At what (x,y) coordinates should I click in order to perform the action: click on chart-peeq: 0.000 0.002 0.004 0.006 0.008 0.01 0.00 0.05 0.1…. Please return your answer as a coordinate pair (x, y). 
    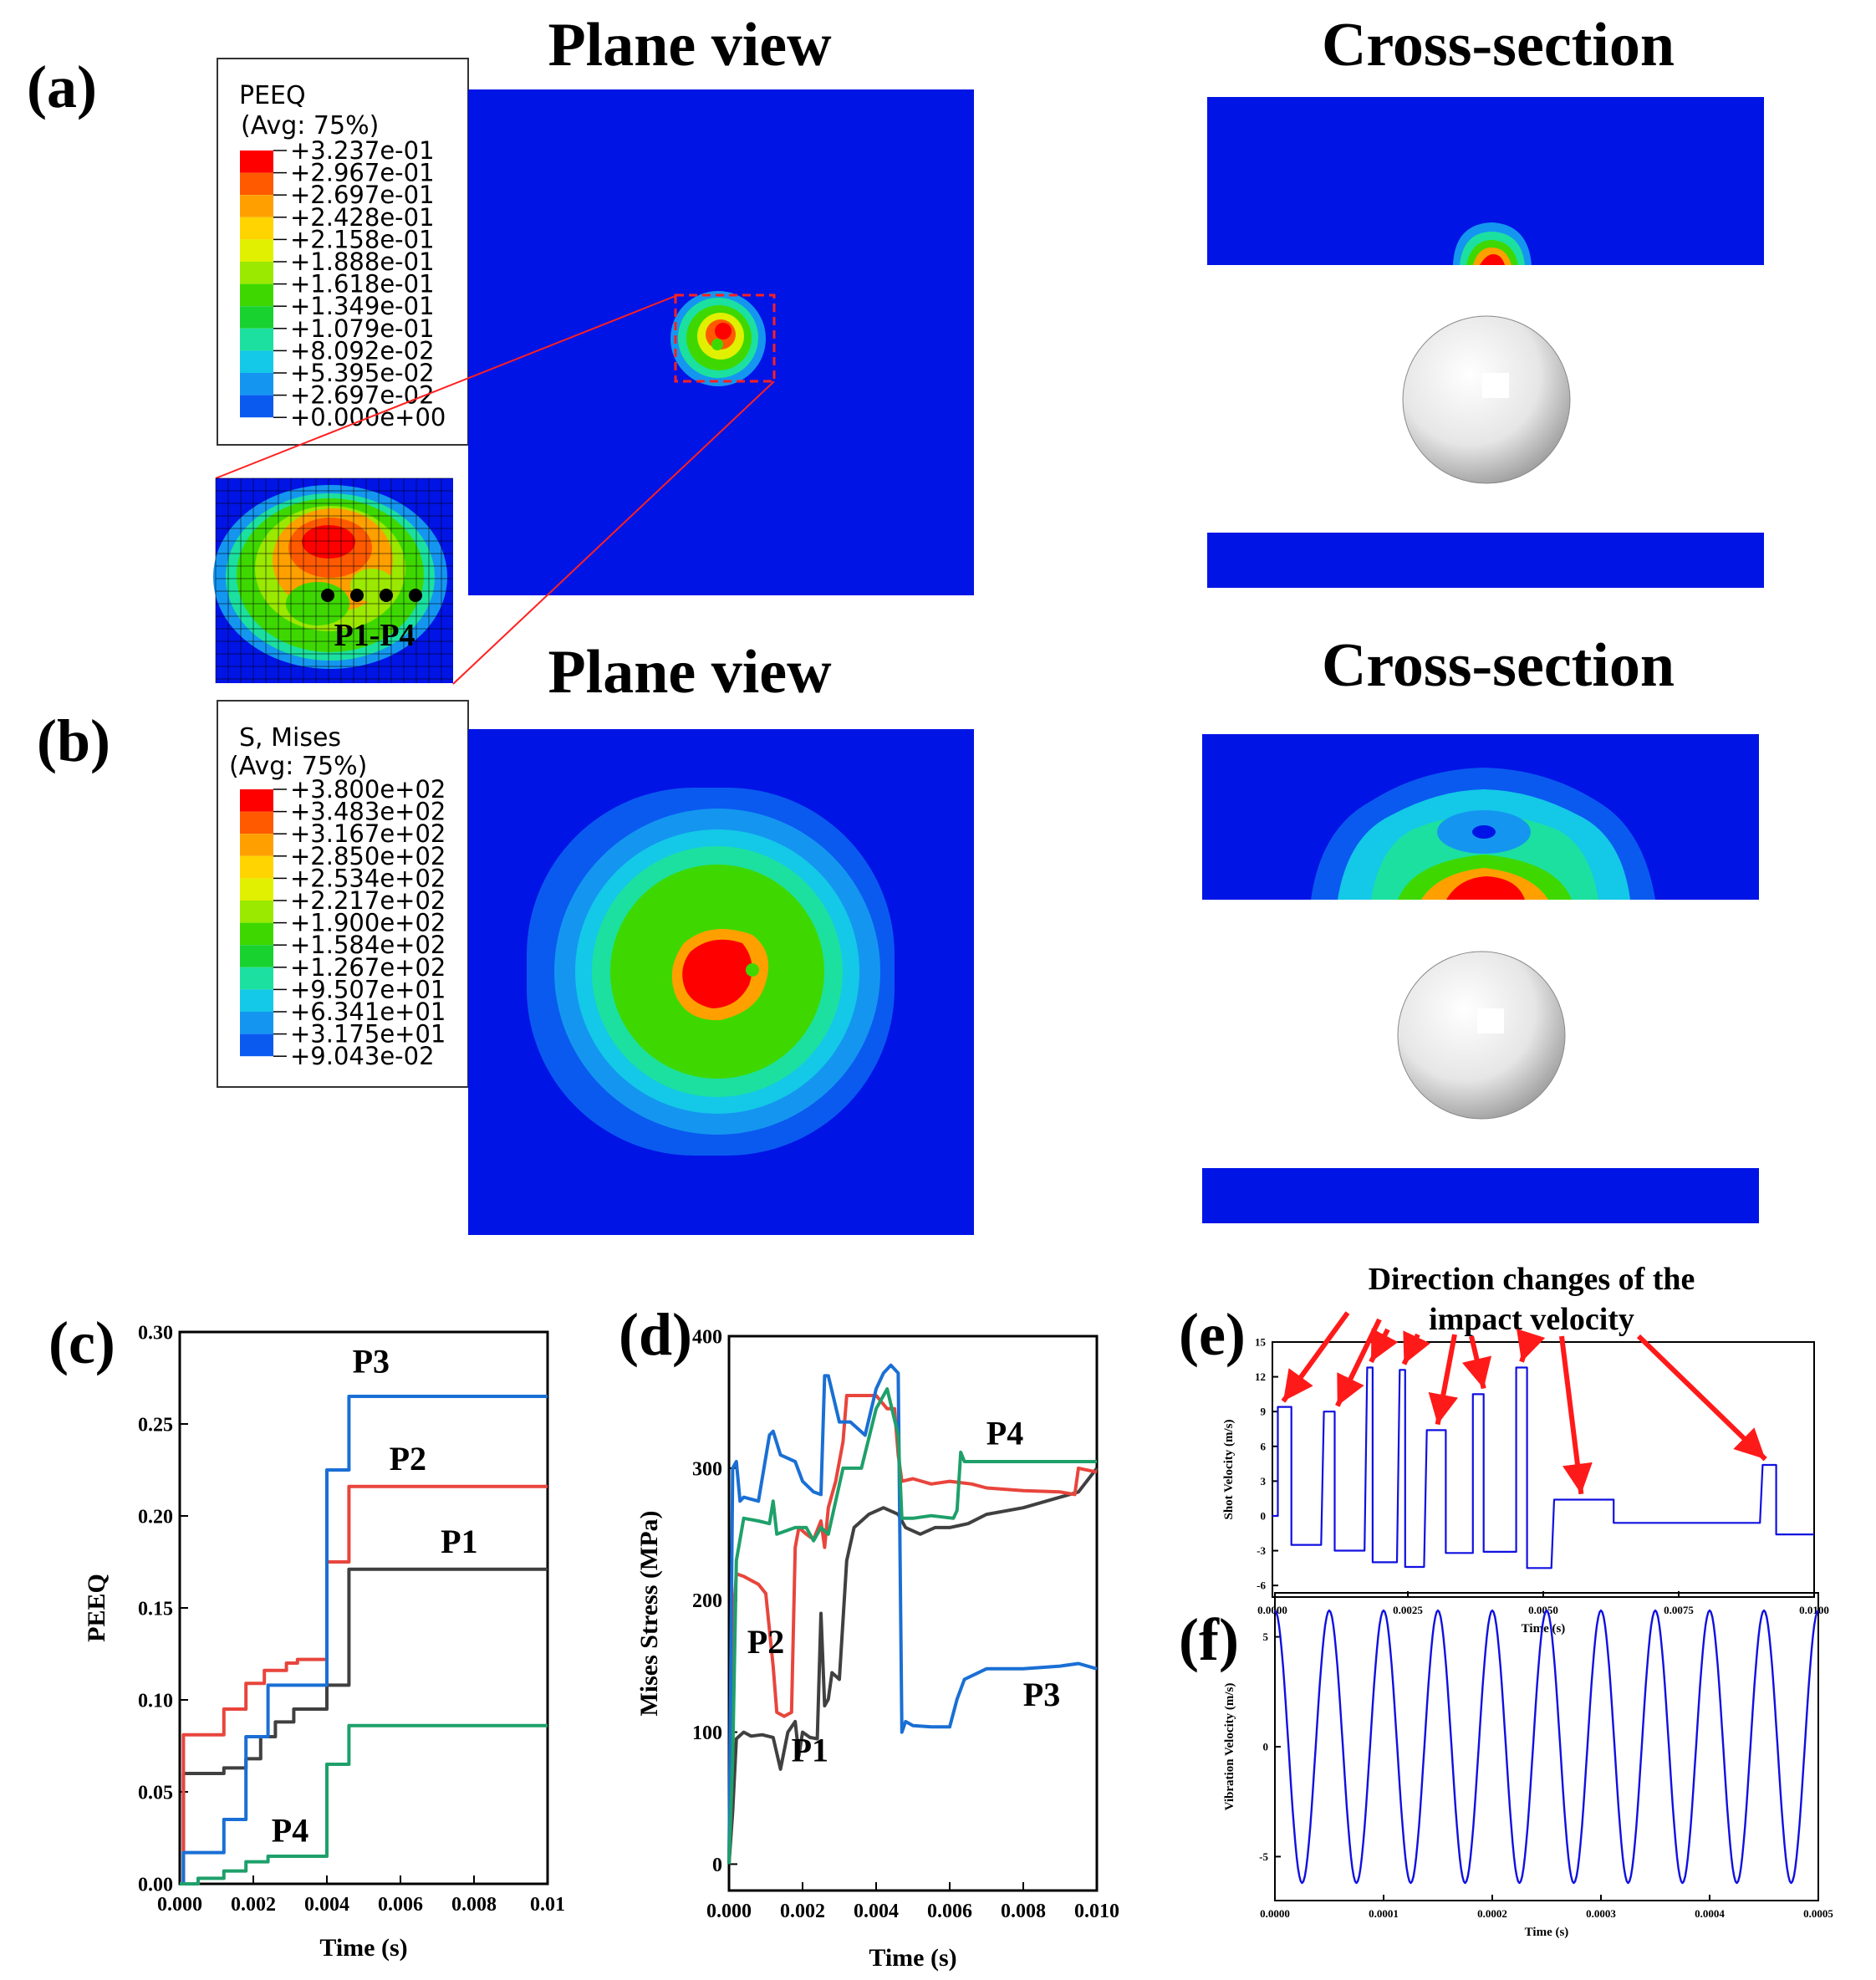
    Looking at the image, I should click on (324, 1642).